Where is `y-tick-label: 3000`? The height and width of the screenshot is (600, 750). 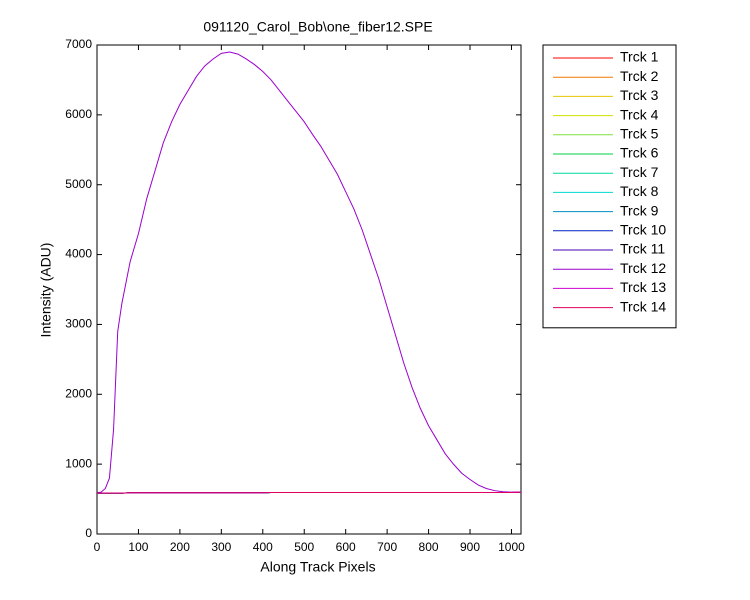 y-tick-label: 3000 is located at coordinates (78, 324).